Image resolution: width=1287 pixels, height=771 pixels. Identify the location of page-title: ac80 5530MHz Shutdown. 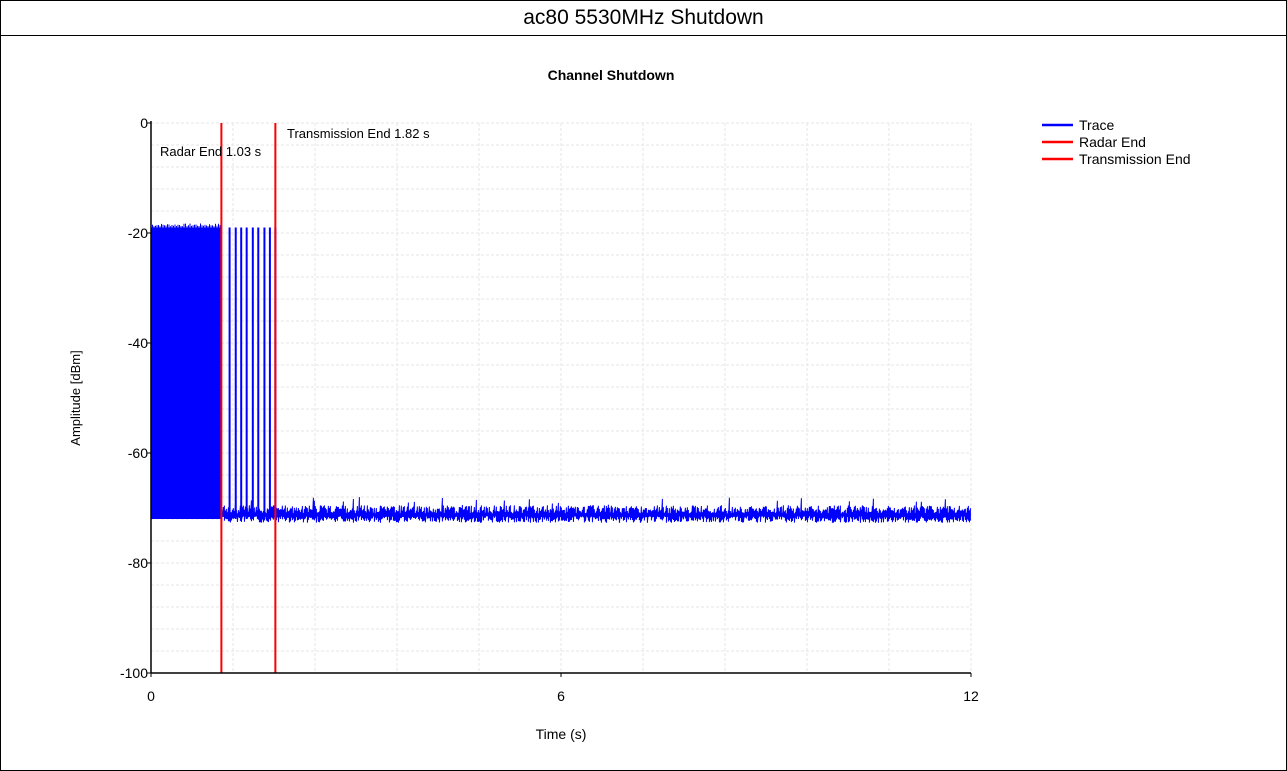
(643, 18).